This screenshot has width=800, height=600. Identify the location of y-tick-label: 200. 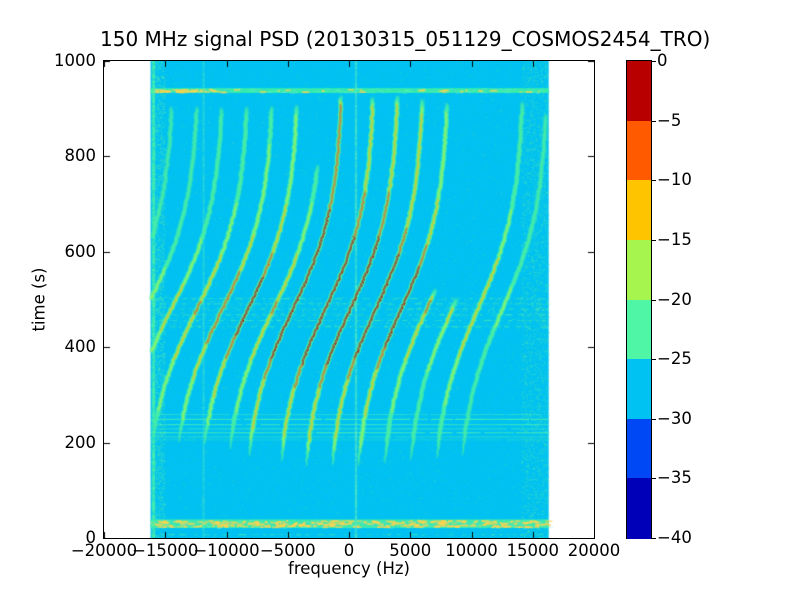
(80, 442).